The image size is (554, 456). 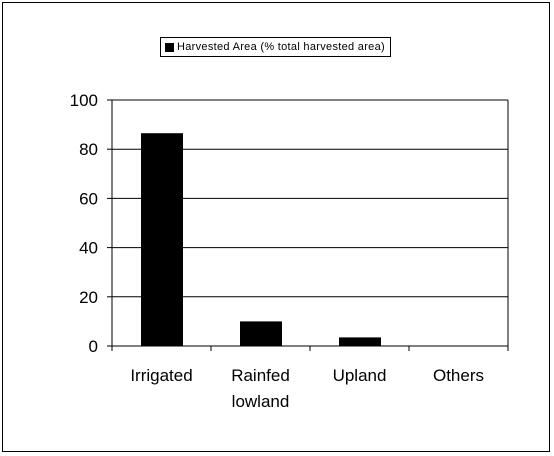 I want to click on y-tick-label: 100, so click(x=84, y=100).